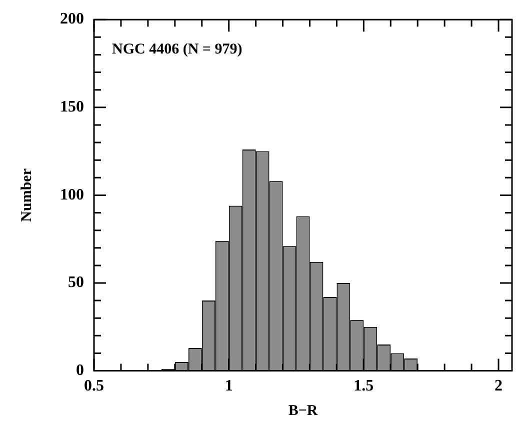  What do you see at coordinates (72, 195) in the screenshot?
I see `y-tick-label: 100` at bounding box center [72, 195].